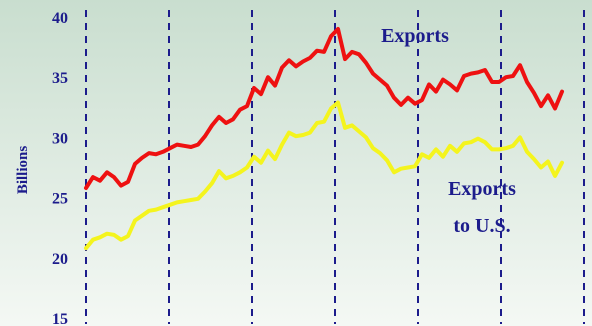 The width and height of the screenshot is (592, 326). I want to click on y-tick-label: 35, so click(60, 78).